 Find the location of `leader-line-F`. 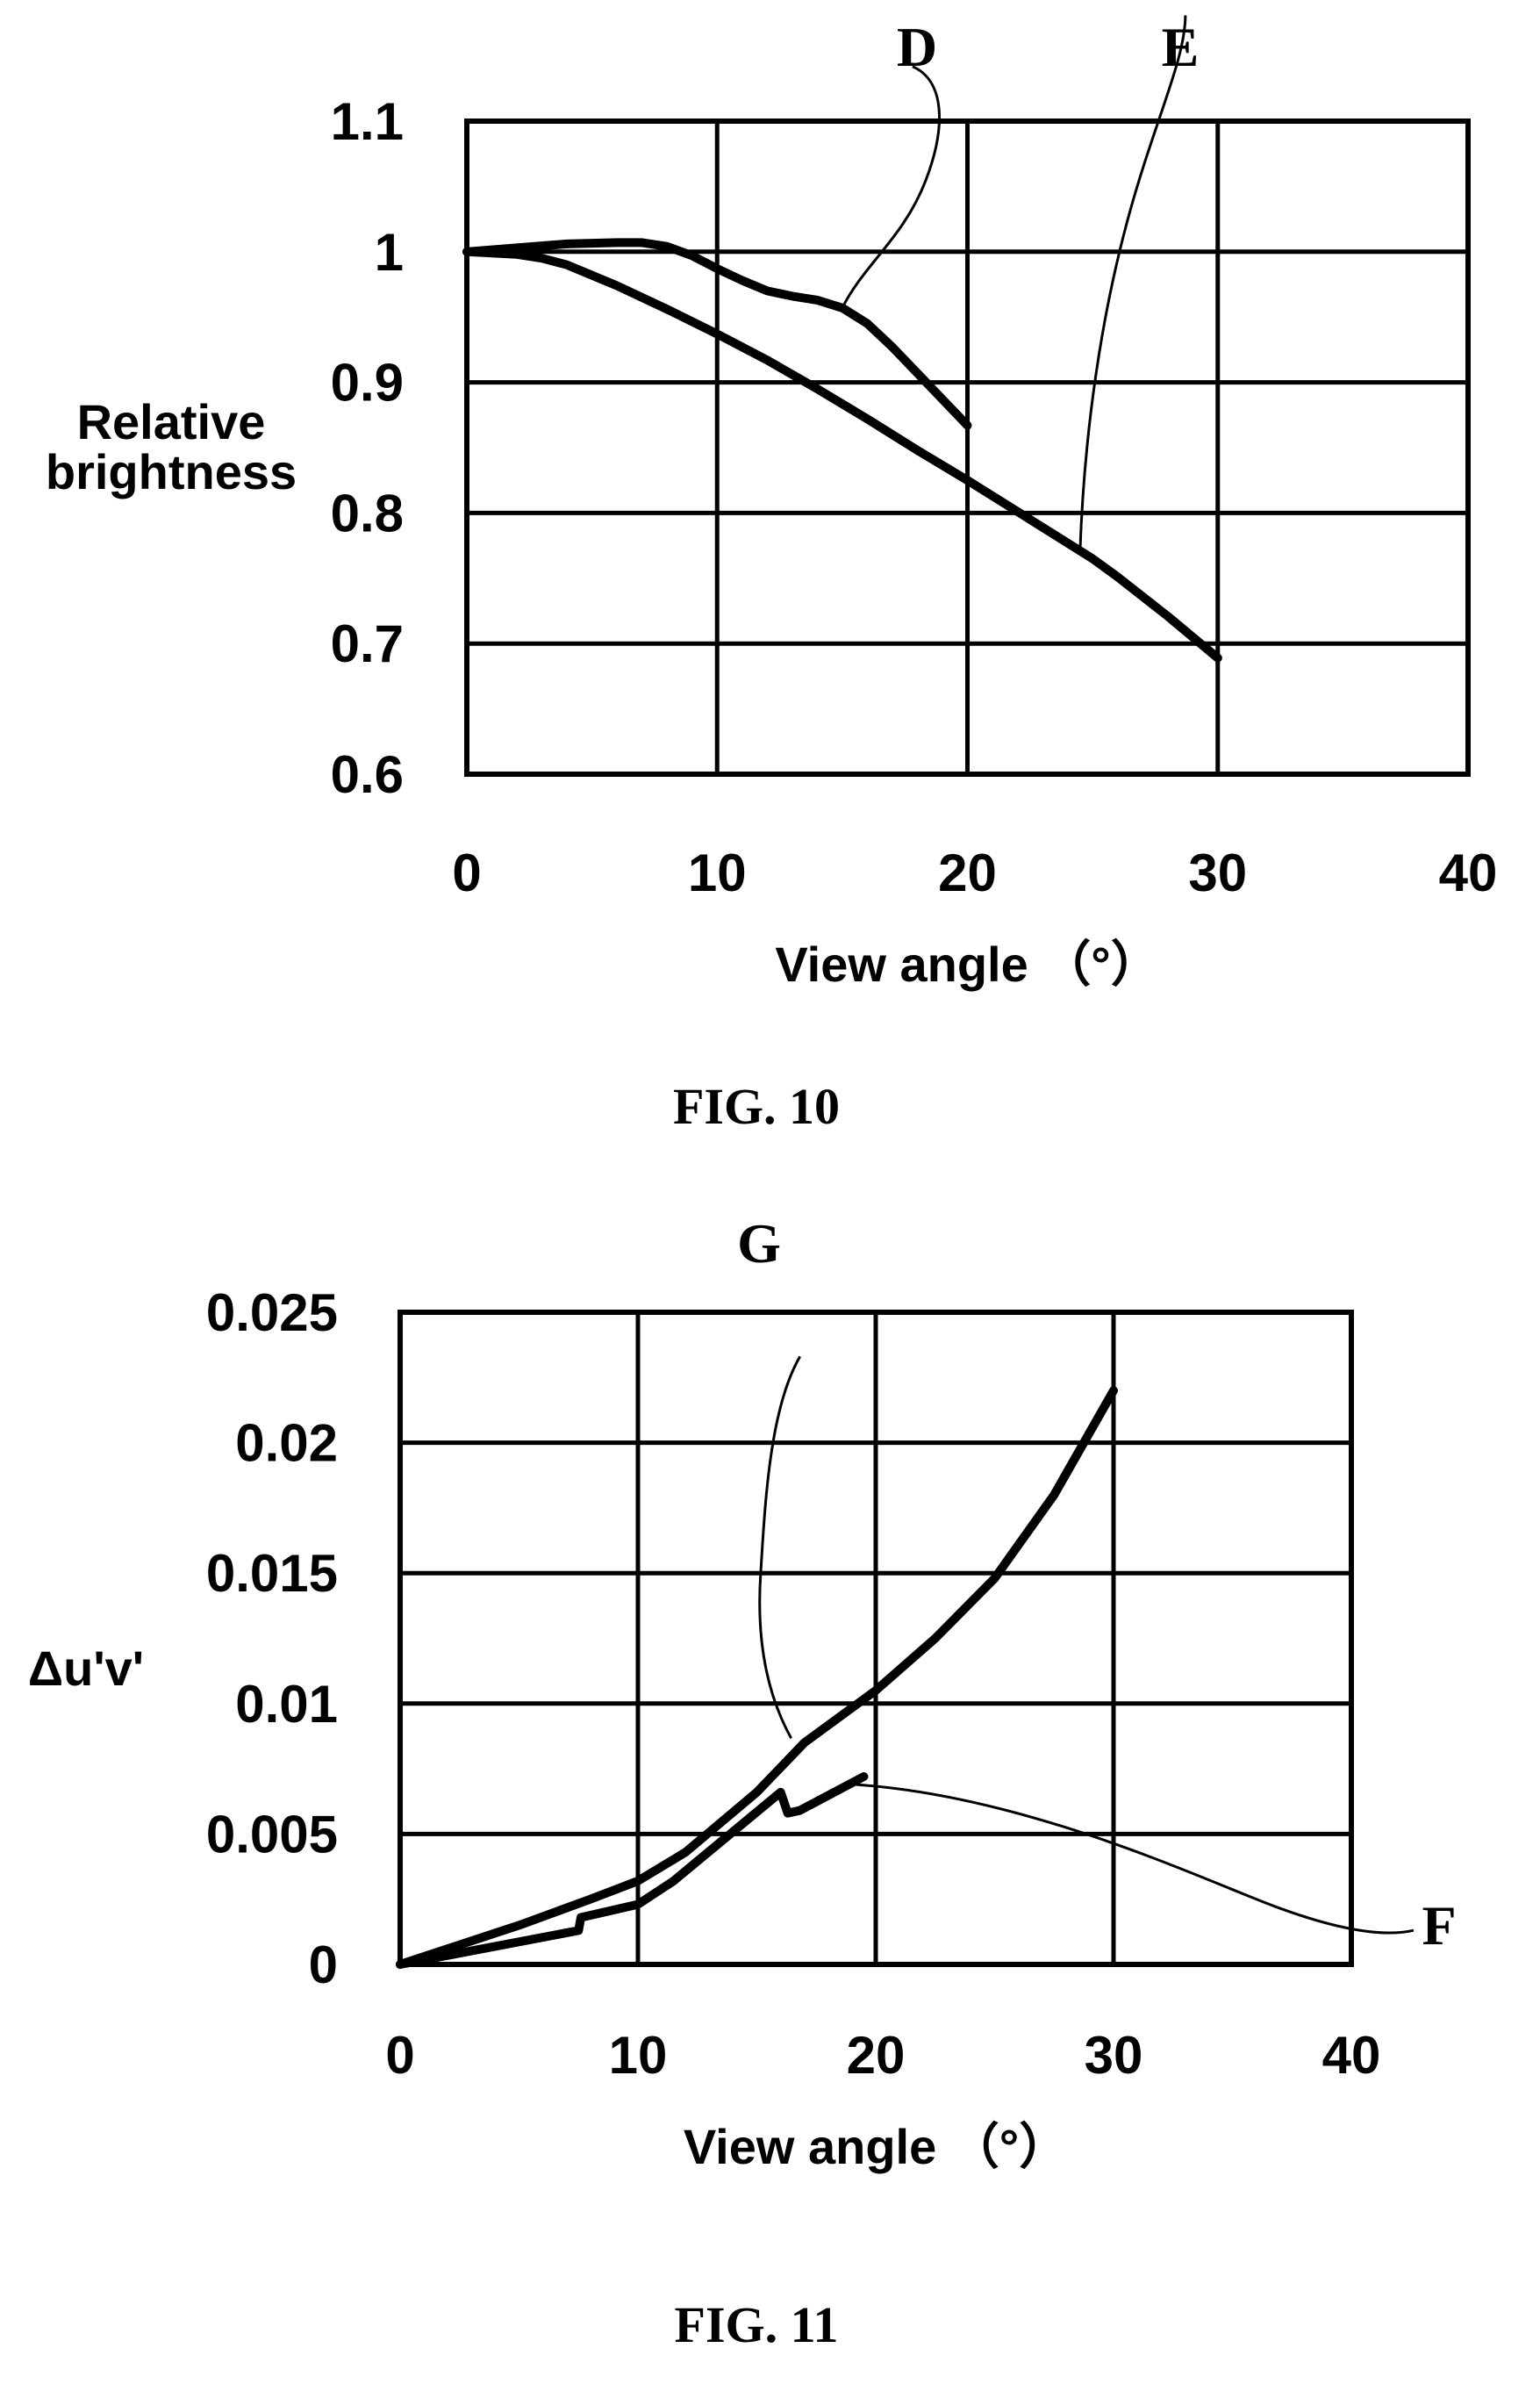

leader-line-F is located at coordinates (1135, 1859).